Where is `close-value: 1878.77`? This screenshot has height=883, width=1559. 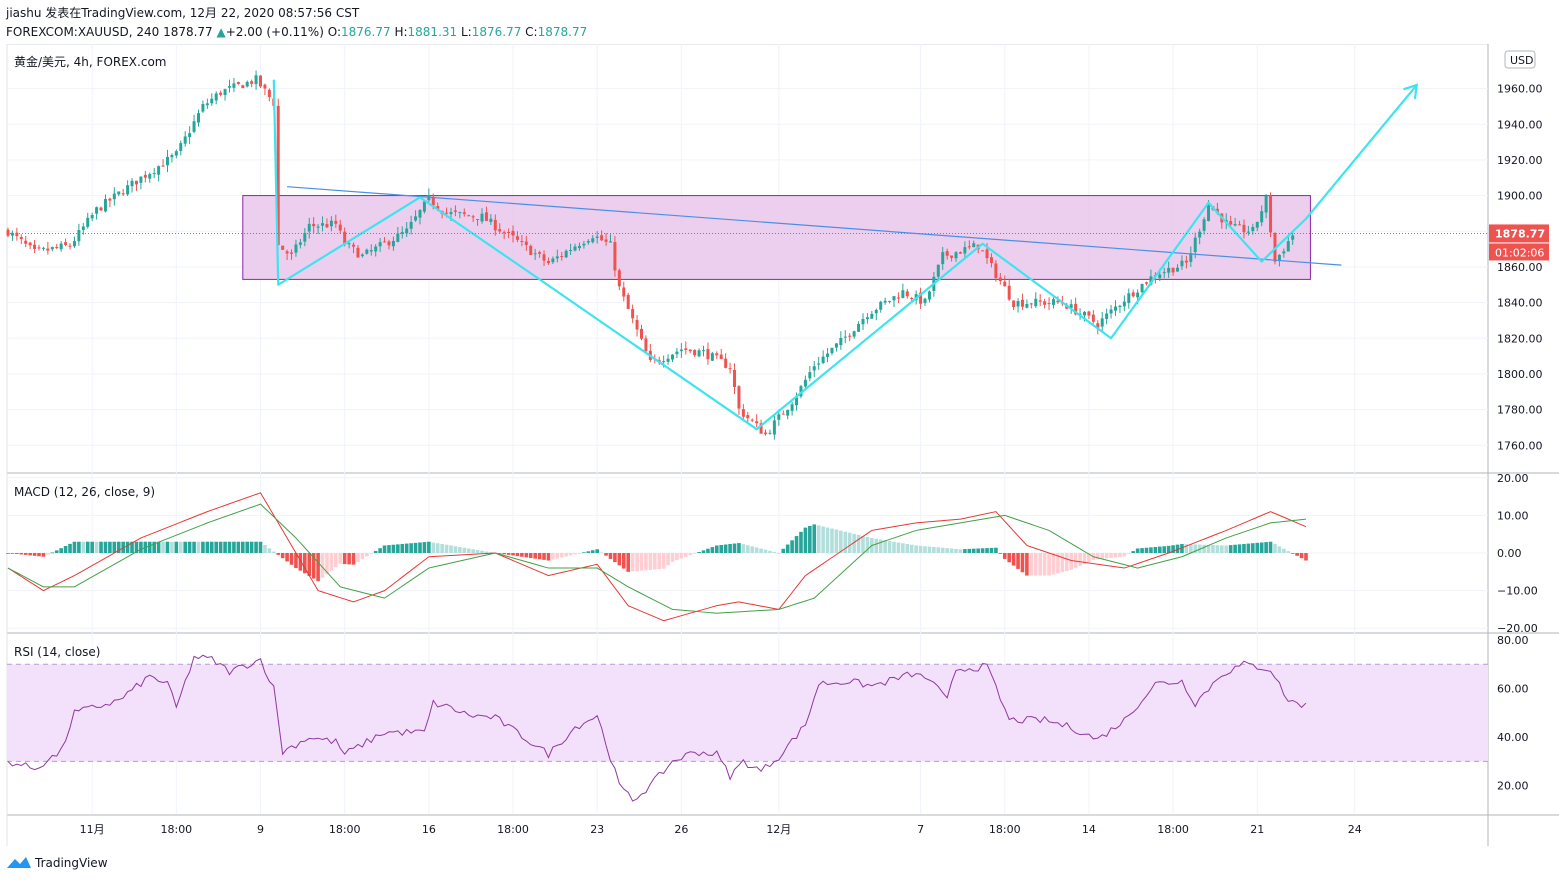
close-value: 1878.77 is located at coordinates (562, 32).